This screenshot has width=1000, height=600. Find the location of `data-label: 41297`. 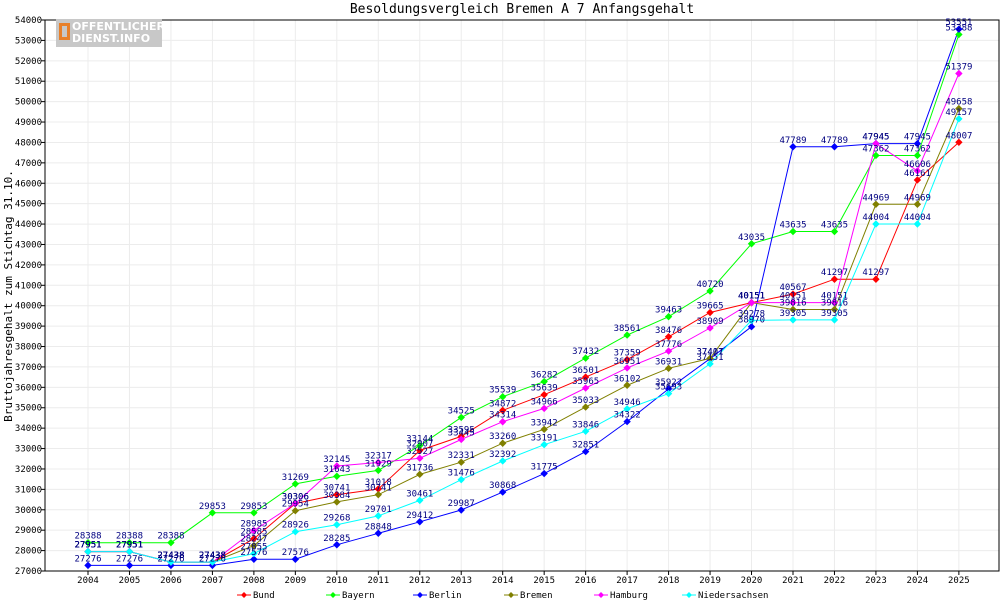

data-label: 41297 is located at coordinates (875, 273).